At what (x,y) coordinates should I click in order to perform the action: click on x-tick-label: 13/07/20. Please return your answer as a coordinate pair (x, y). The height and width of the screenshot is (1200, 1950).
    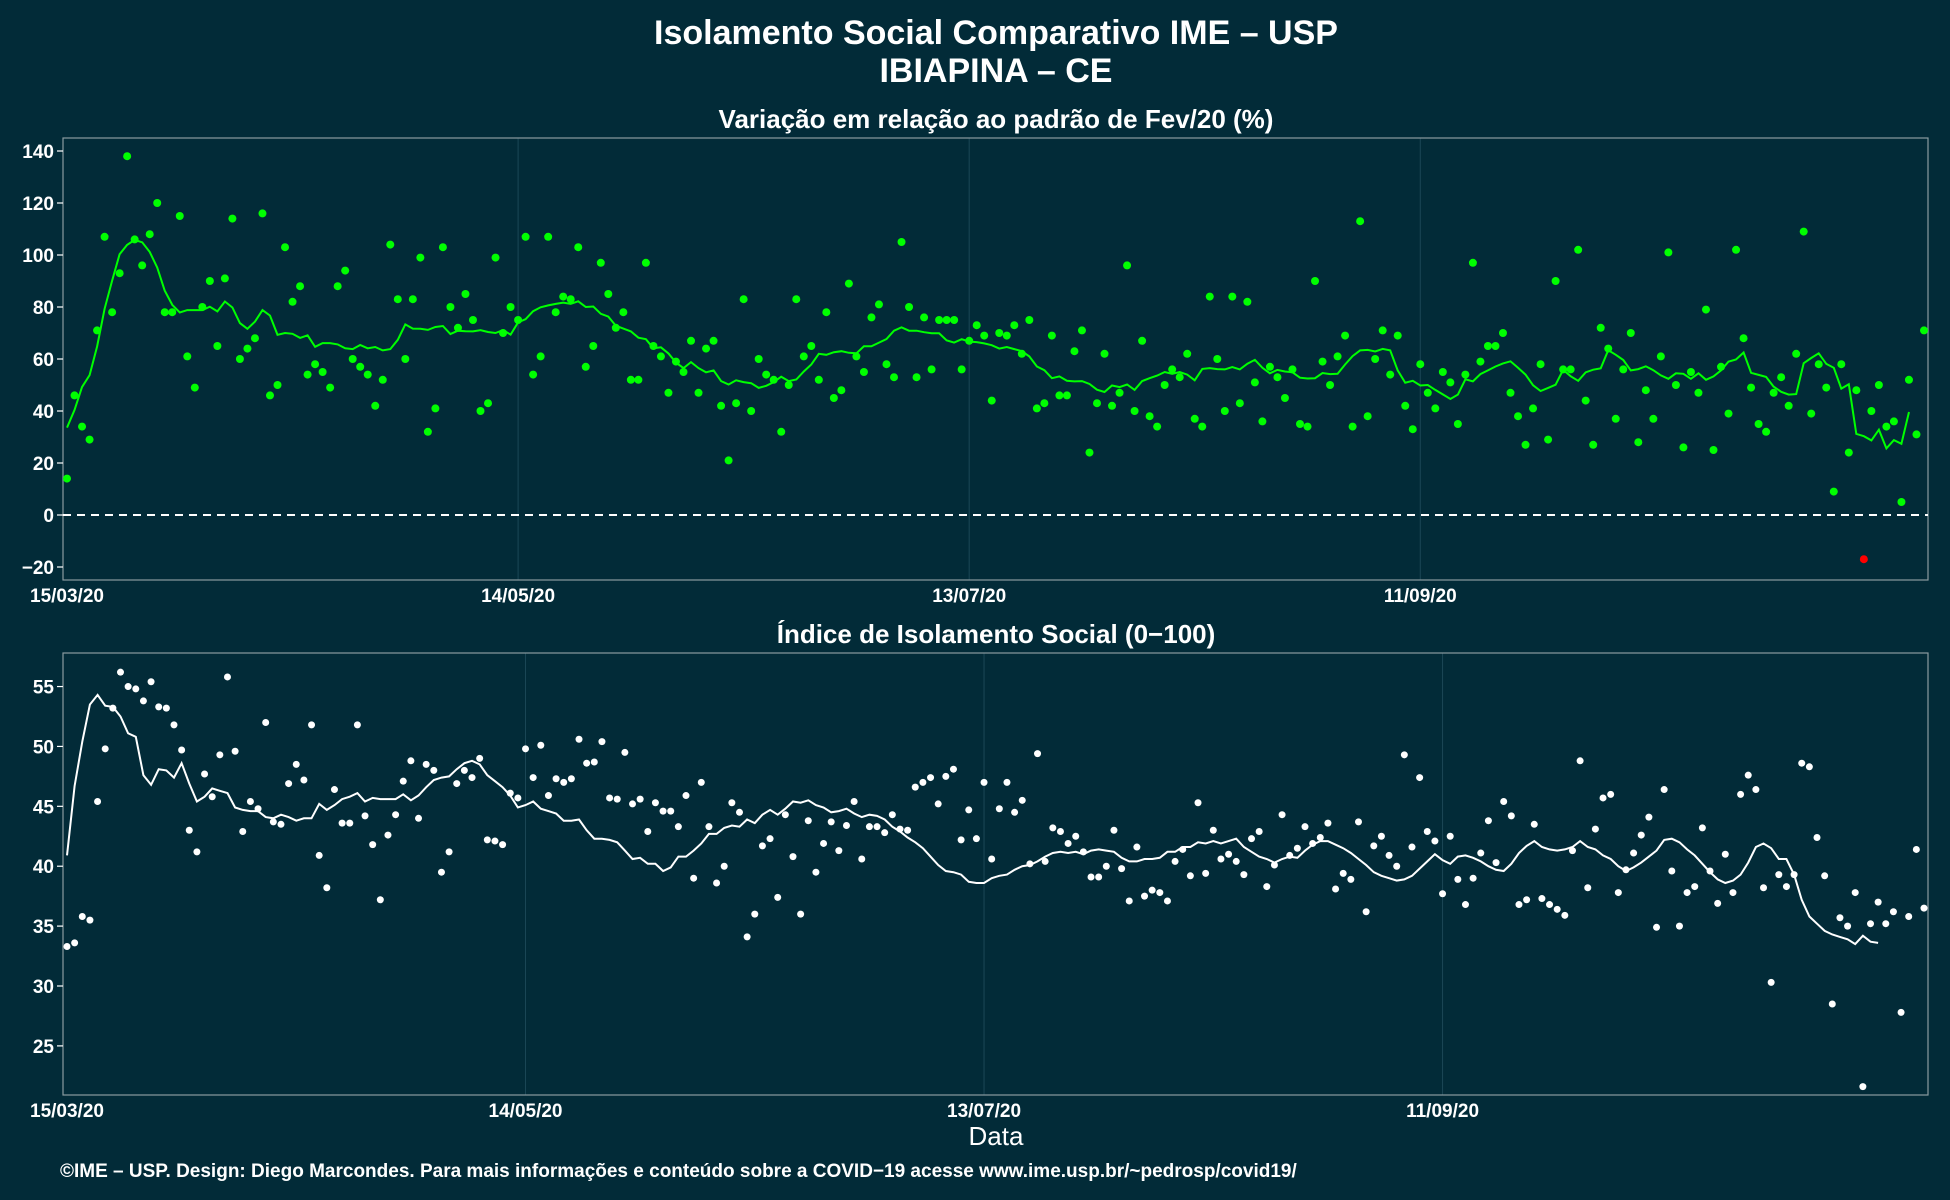
    Looking at the image, I should click on (984, 1111).